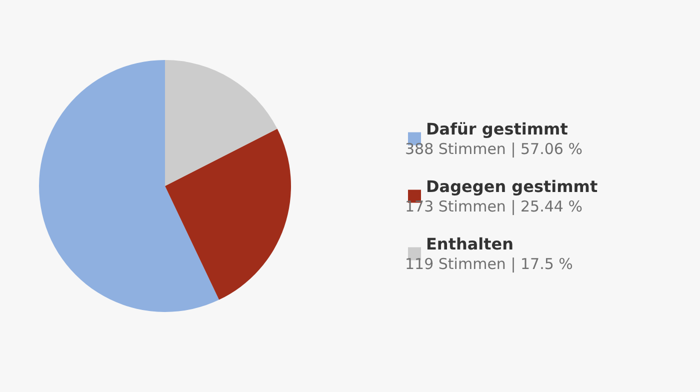 The height and width of the screenshot is (392, 700). What do you see at coordinates (497, 128) in the screenshot?
I see `legend-label: Dafür gestimmt` at bounding box center [497, 128].